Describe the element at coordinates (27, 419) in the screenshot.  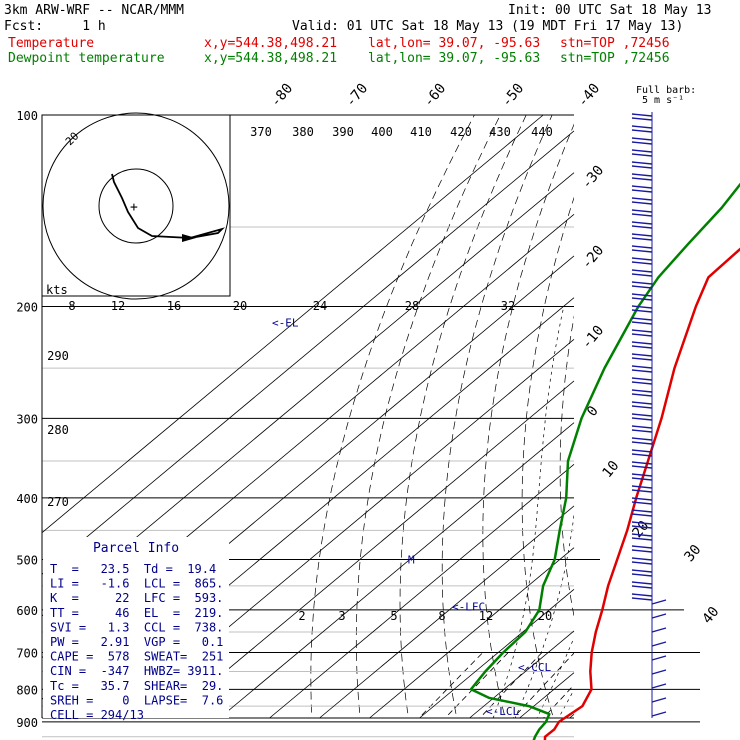
I see `pressure-label-300: 300` at that location.